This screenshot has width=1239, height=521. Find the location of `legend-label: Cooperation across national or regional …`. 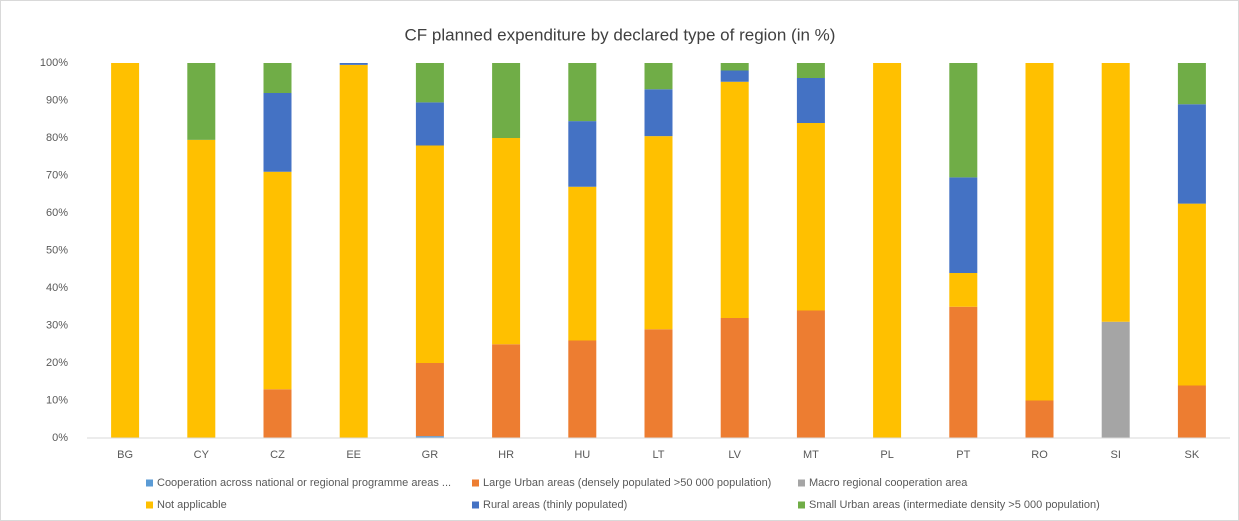

legend-label: Cooperation across national or regional … is located at coordinates (304, 483).